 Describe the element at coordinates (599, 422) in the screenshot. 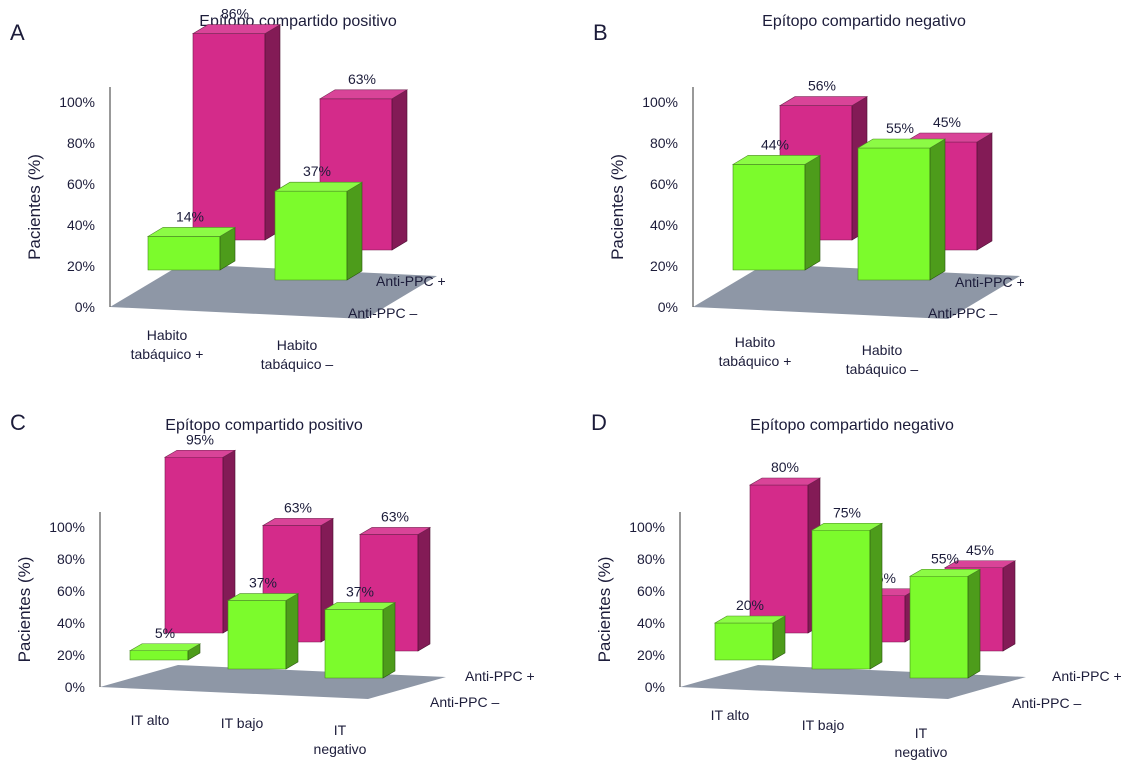

I see `panel-letter: D` at that location.